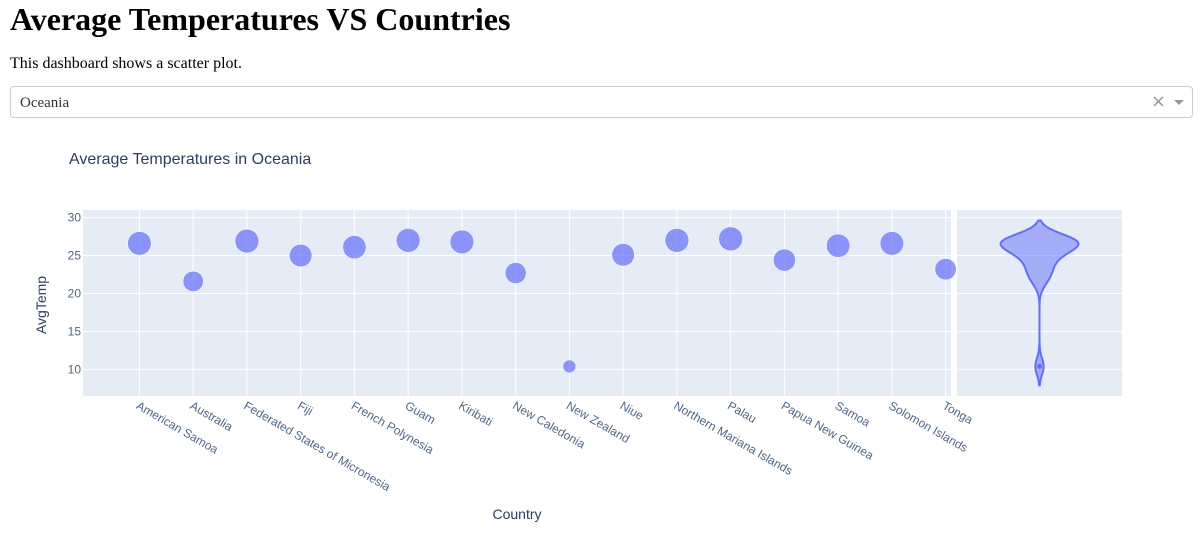 The image size is (1202, 541). What do you see at coordinates (1039, 366) in the screenshot?
I see `violin-outlier-point` at bounding box center [1039, 366].